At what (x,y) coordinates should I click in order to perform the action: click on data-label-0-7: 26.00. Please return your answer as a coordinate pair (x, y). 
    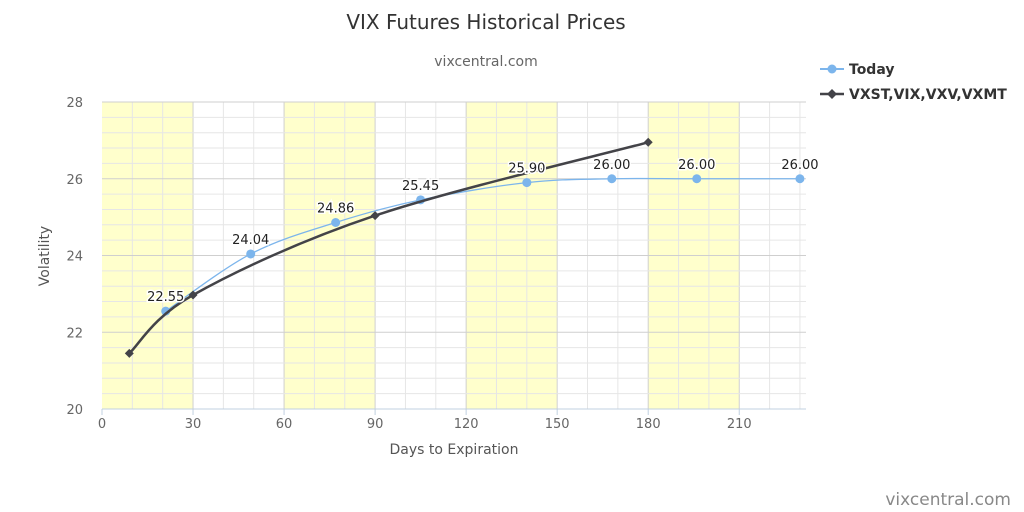
    Looking at the image, I should click on (799, 165).